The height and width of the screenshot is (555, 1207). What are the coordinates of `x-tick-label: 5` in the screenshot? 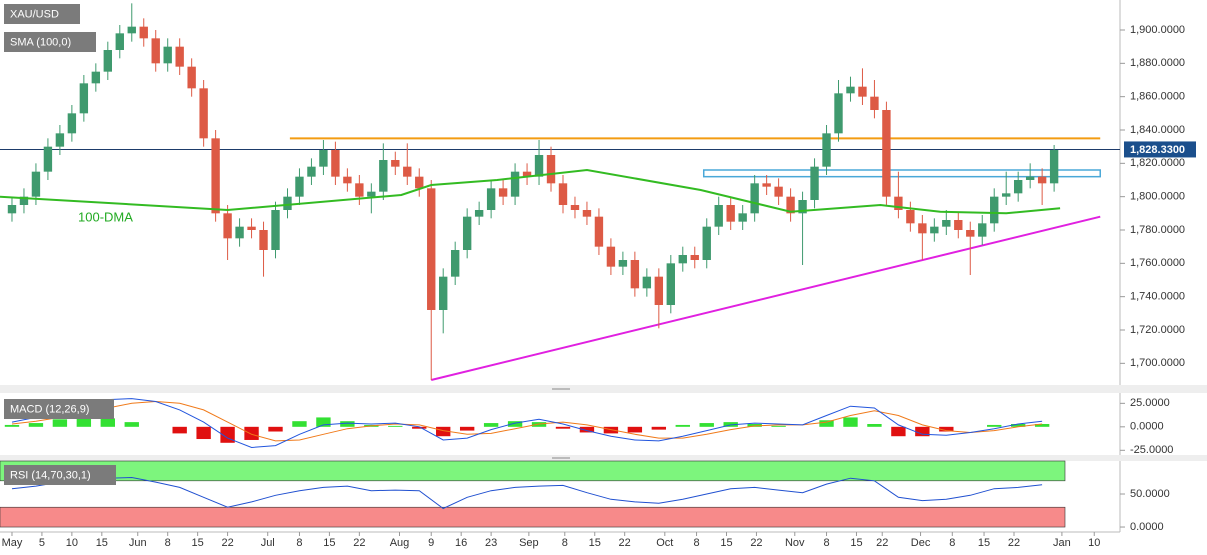 It's located at (42, 543).